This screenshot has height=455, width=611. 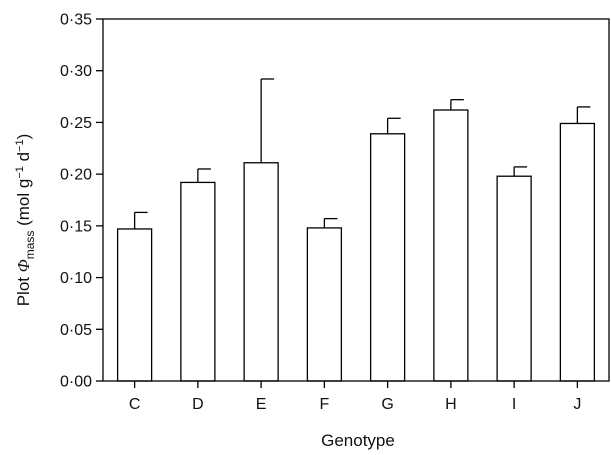 I want to click on bar-D, so click(x=198, y=281).